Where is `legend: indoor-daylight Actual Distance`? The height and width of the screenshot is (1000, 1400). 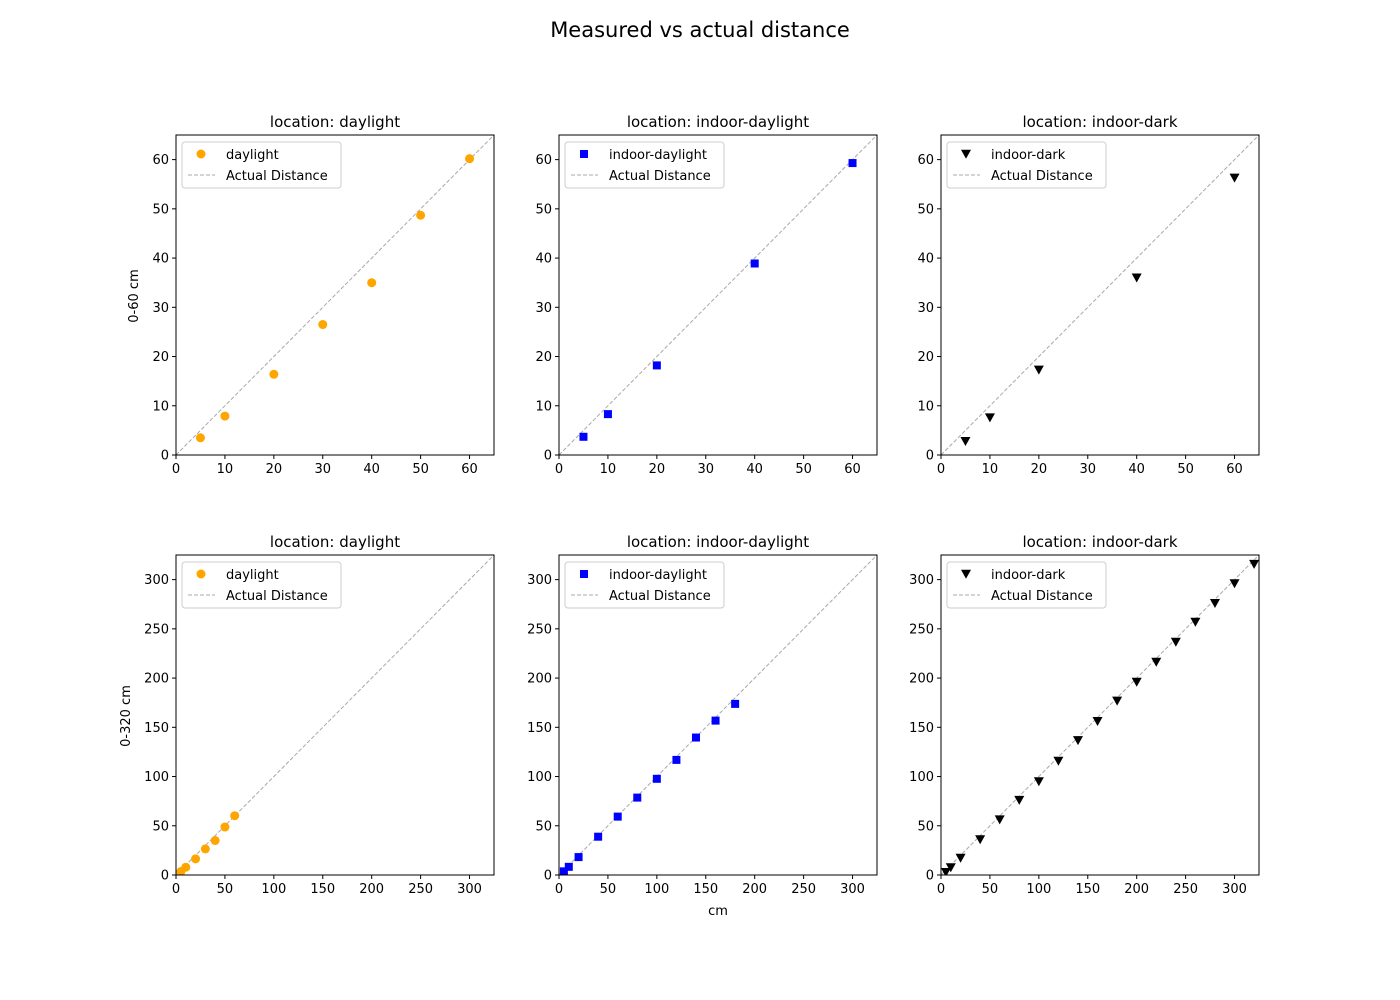
legend: indoor-daylight Actual Distance is located at coordinates (644, 585).